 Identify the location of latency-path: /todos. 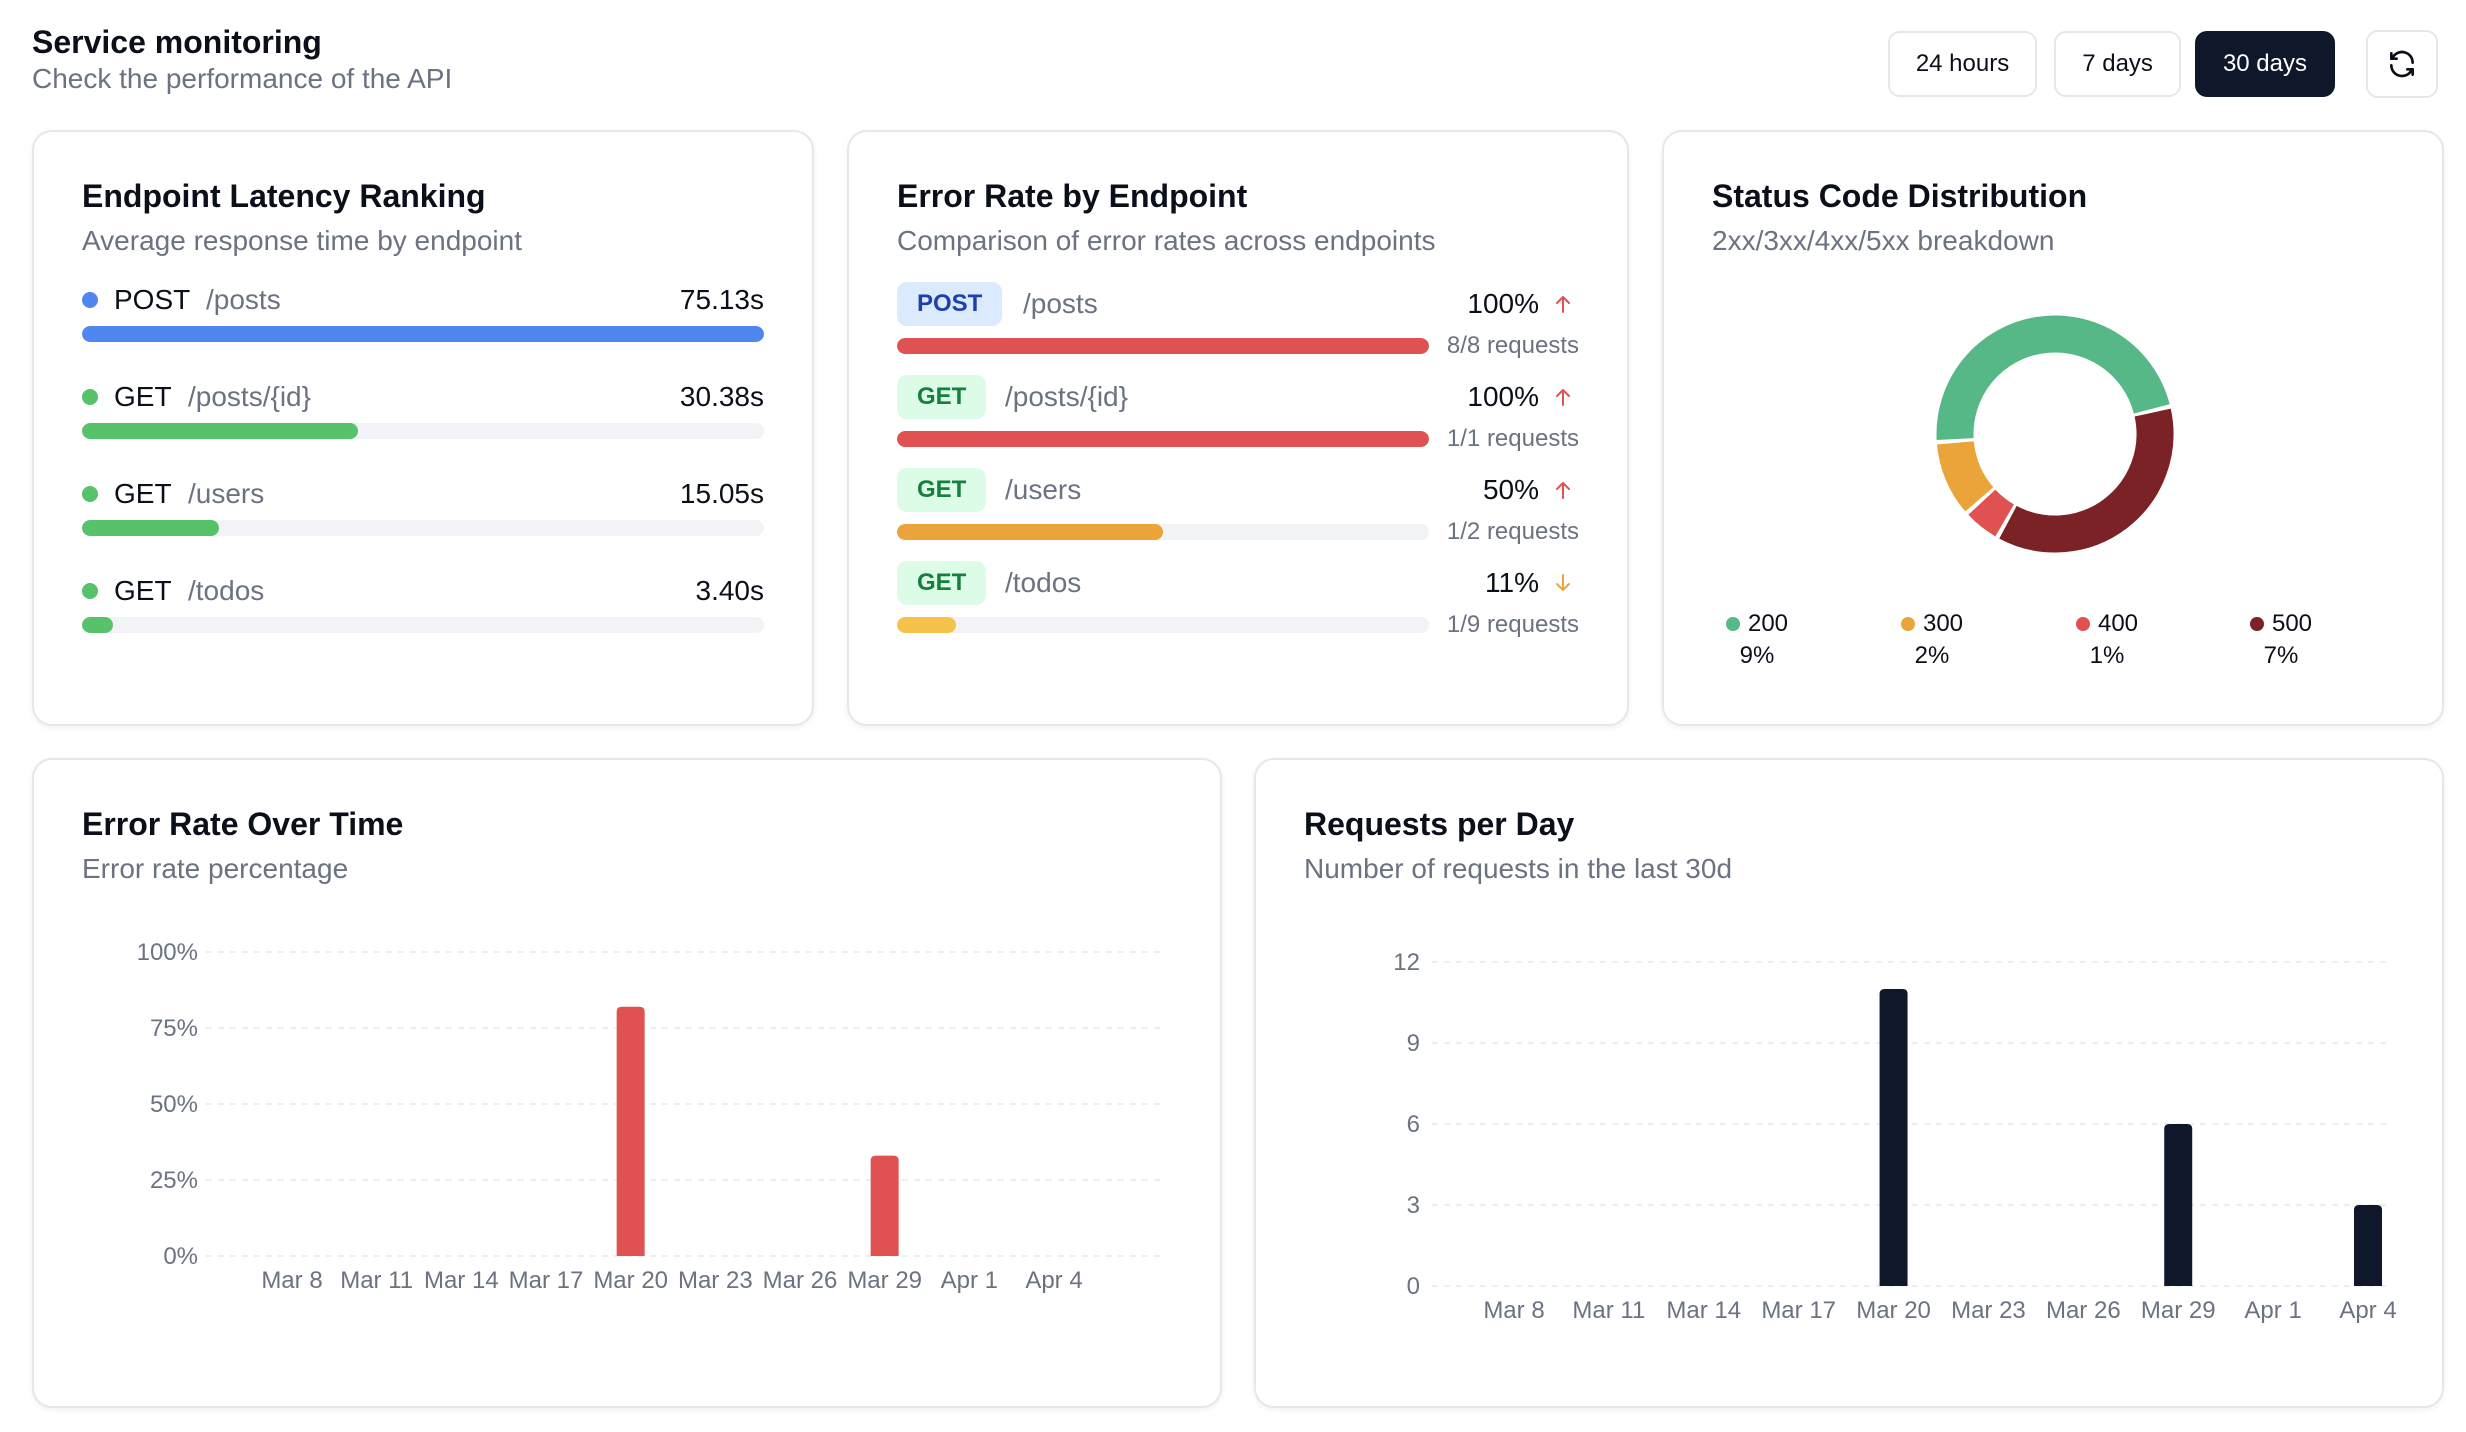
(226, 590).